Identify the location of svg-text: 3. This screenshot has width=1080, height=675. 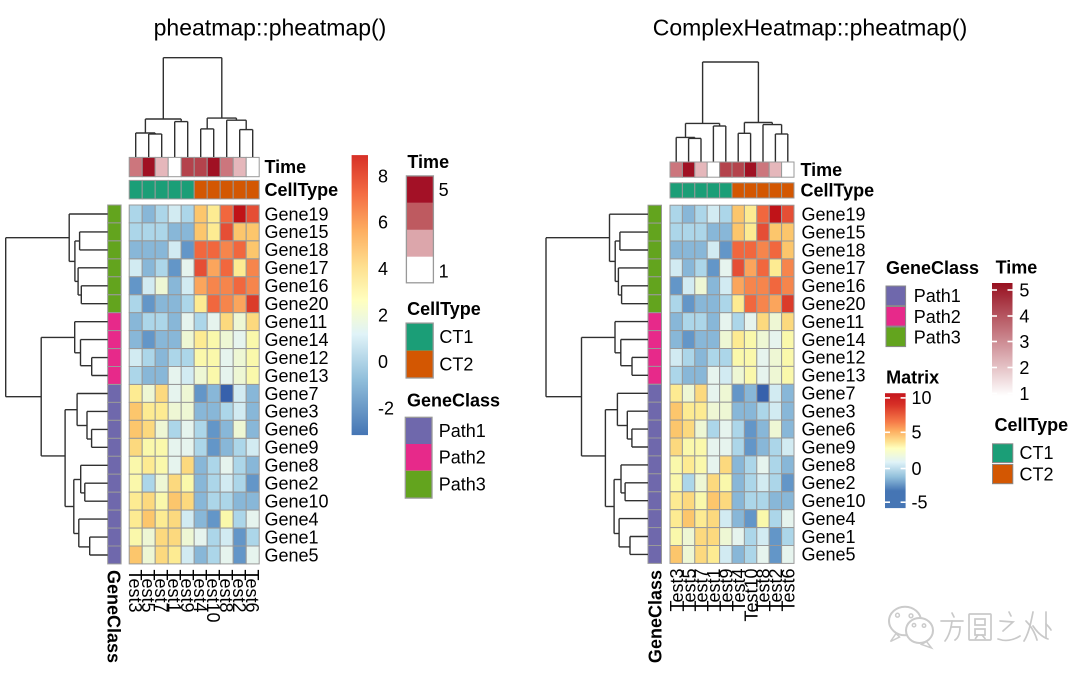
(1024, 342).